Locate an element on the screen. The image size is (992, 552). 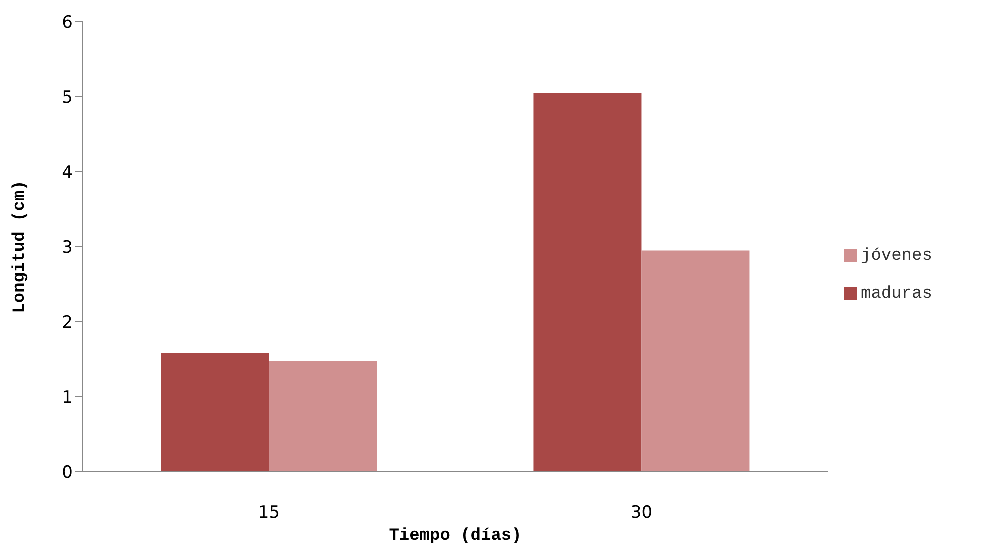
y-tick-label: 4 is located at coordinates (67, 173).